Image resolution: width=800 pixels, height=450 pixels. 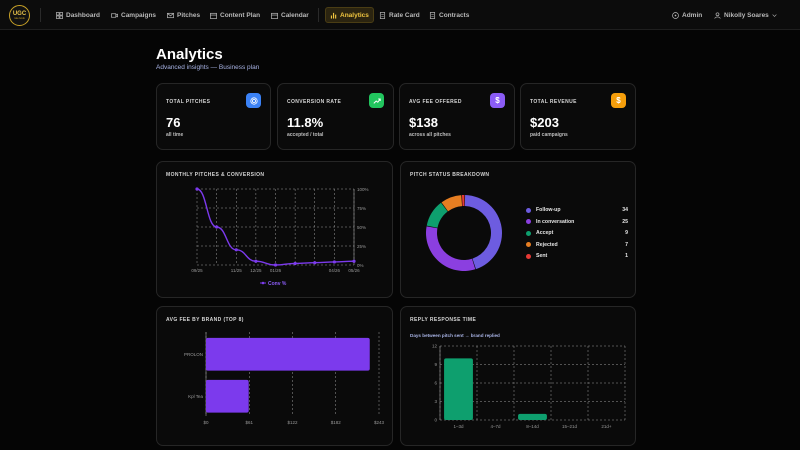 I want to click on y-tick-label: 50%, so click(x=361, y=227).